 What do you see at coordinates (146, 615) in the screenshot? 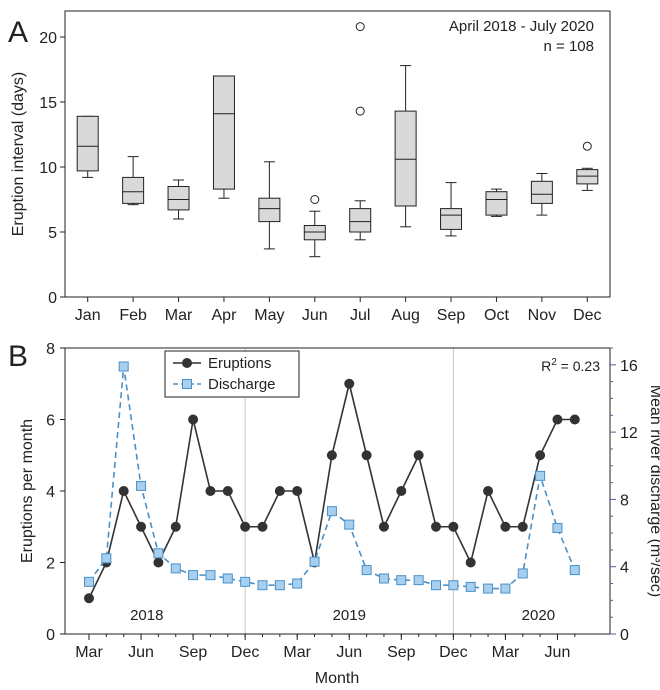
I see `year-label: 2018` at bounding box center [146, 615].